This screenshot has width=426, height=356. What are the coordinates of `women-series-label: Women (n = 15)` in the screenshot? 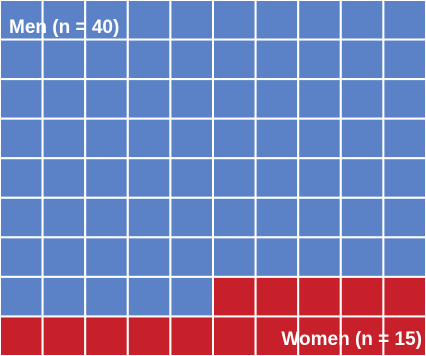 It's located at (351, 339).